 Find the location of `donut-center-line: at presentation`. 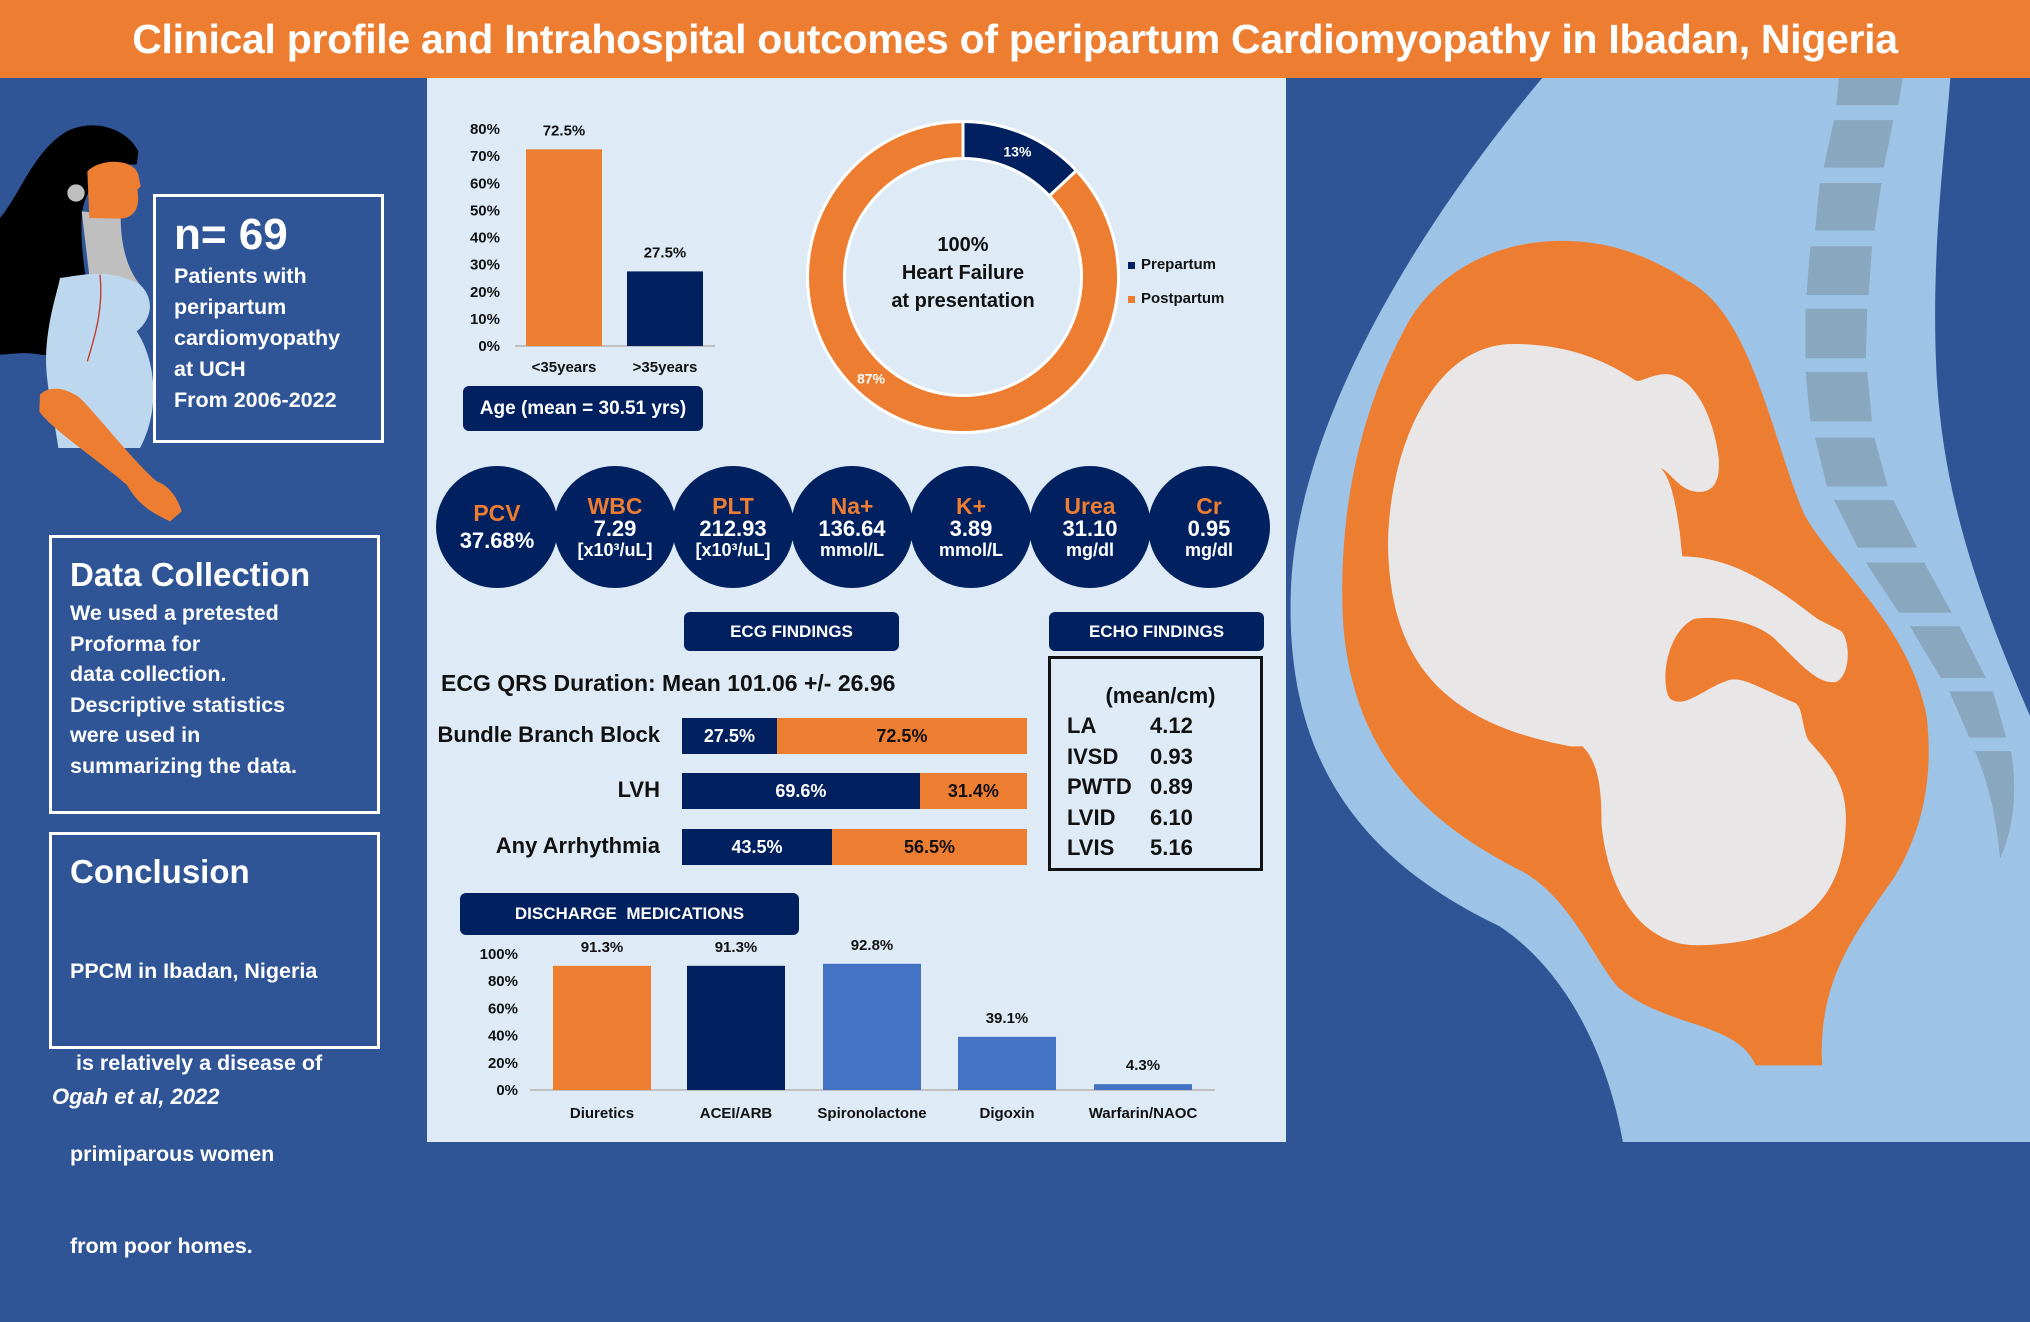

donut-center-line: at presentation is located at coordinates (963, 301).